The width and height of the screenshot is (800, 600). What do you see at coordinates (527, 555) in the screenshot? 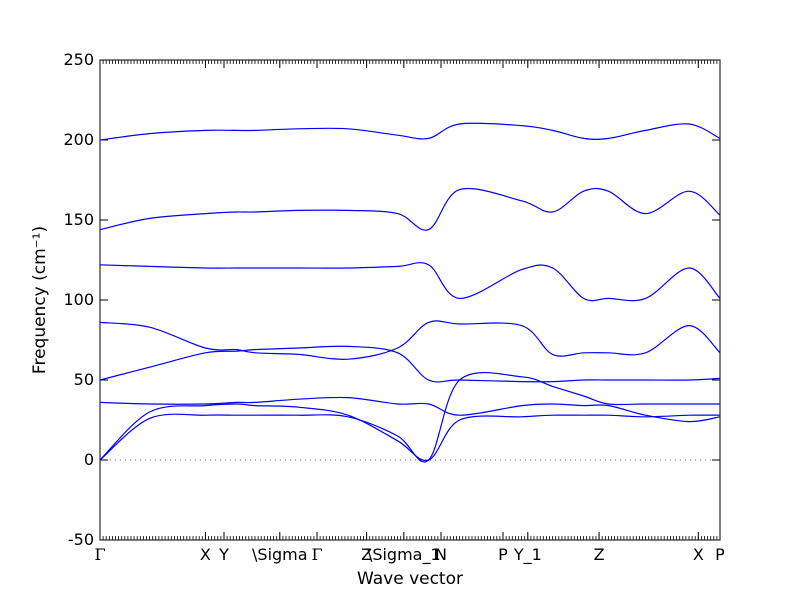
I see `x-tick-label: Y_1` at bounding box center [527, 555].